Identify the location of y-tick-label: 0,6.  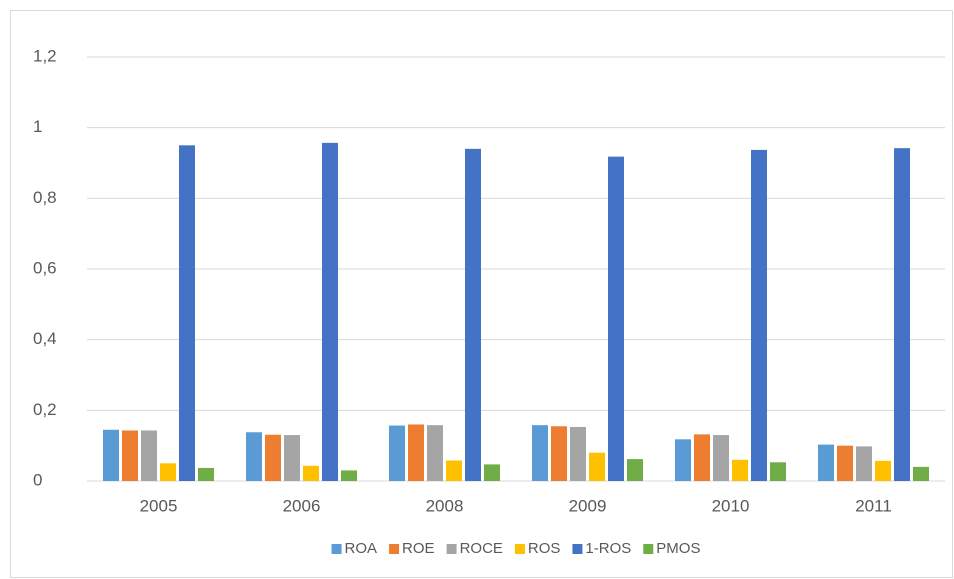
(45, 267).